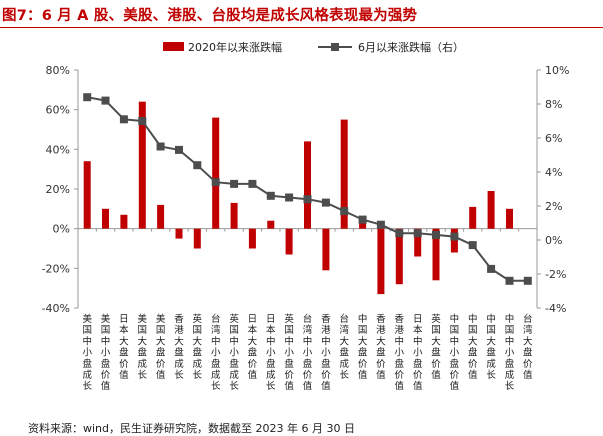  Describe the element at coordinates (61, 229) in the screenshot. I see `left-tick-label: 0%` at that location.